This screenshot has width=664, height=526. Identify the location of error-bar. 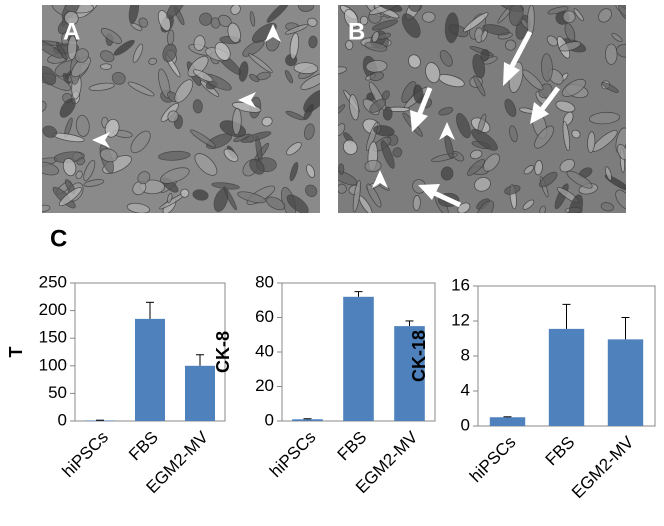
(150, 310).